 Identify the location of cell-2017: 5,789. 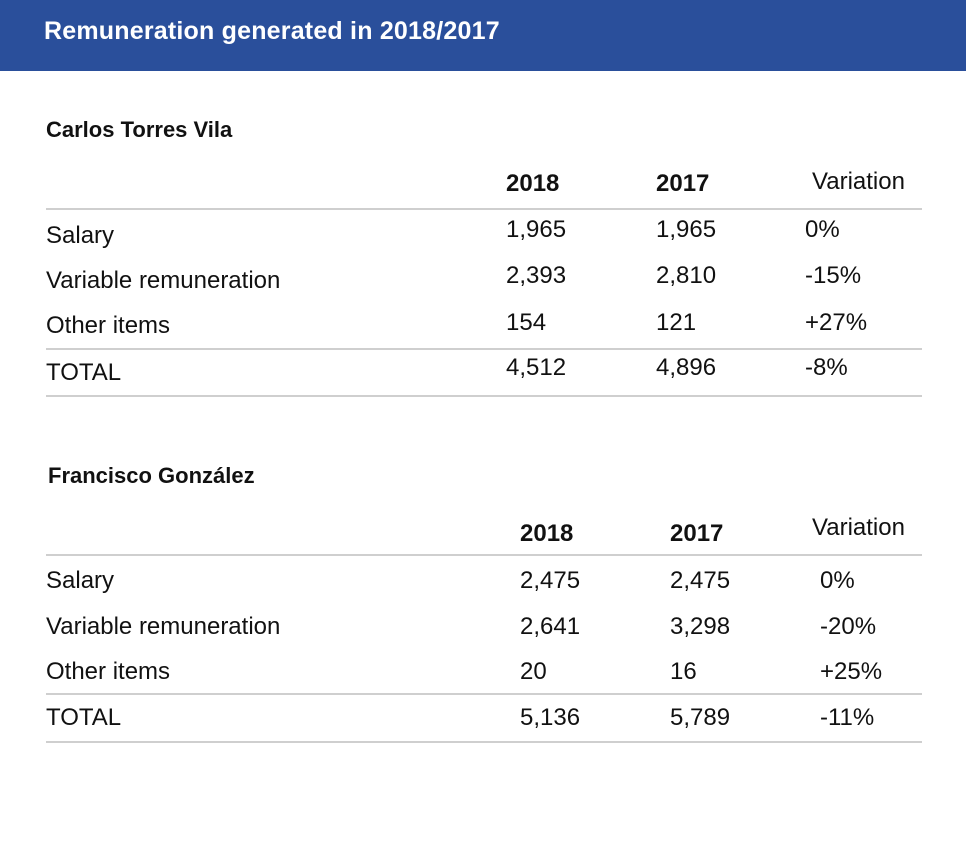
(700, 717).